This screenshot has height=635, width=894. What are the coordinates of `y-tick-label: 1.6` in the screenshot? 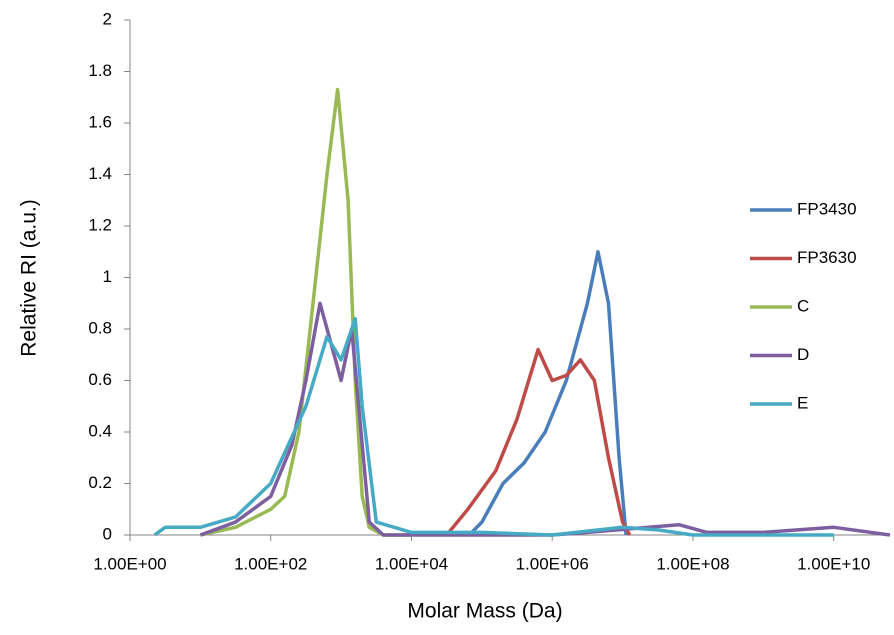 It's located at (100, 121).